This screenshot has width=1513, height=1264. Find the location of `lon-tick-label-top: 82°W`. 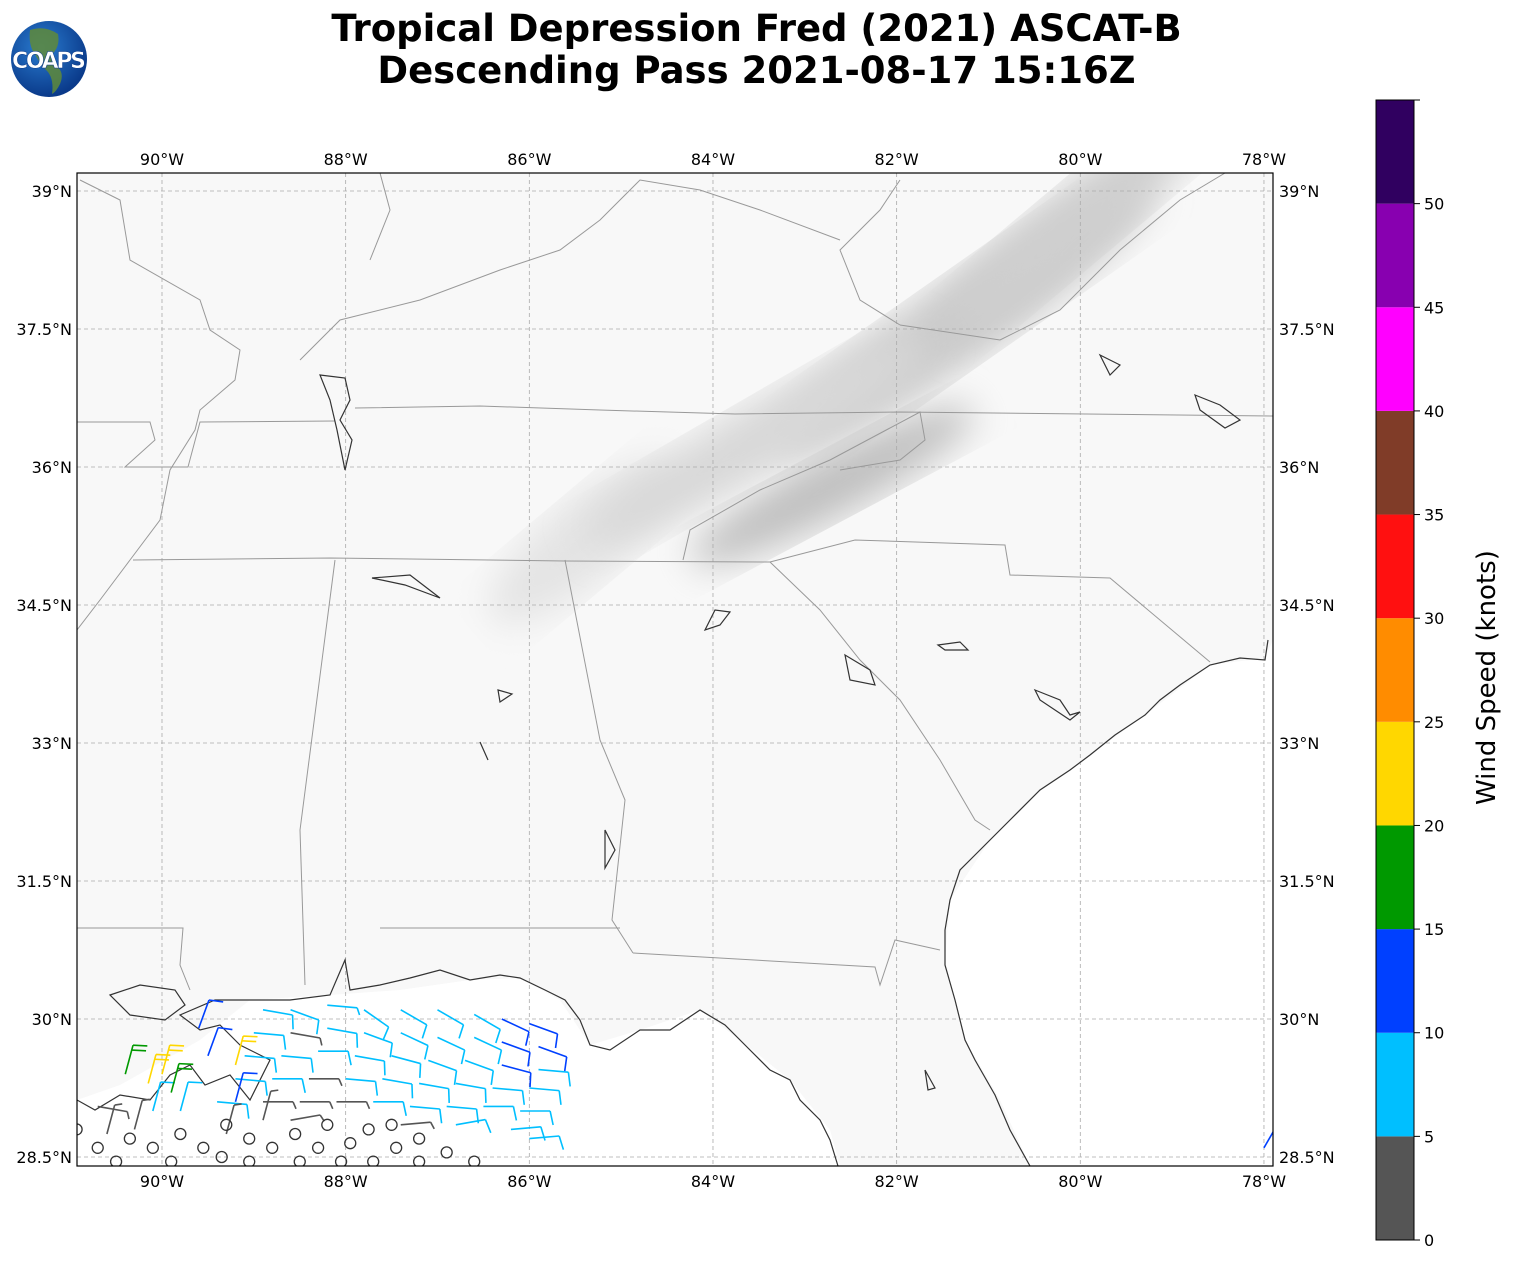

lon-tick-label-top: 82°W is located at coordinates (897, 159).